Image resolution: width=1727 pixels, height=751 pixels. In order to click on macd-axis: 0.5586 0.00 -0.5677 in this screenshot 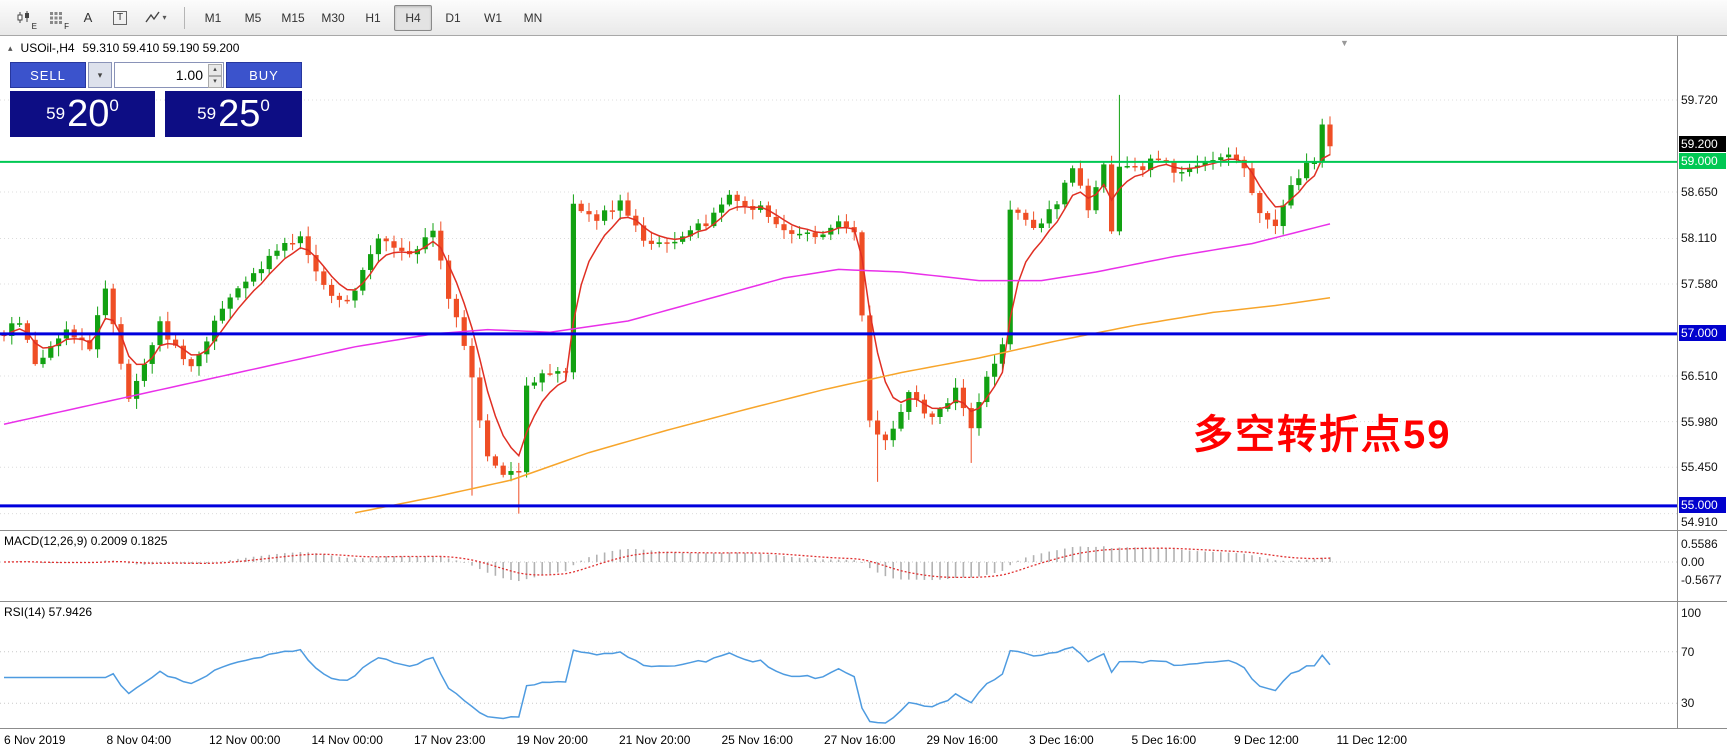, I will do `click(1702, 566)`.